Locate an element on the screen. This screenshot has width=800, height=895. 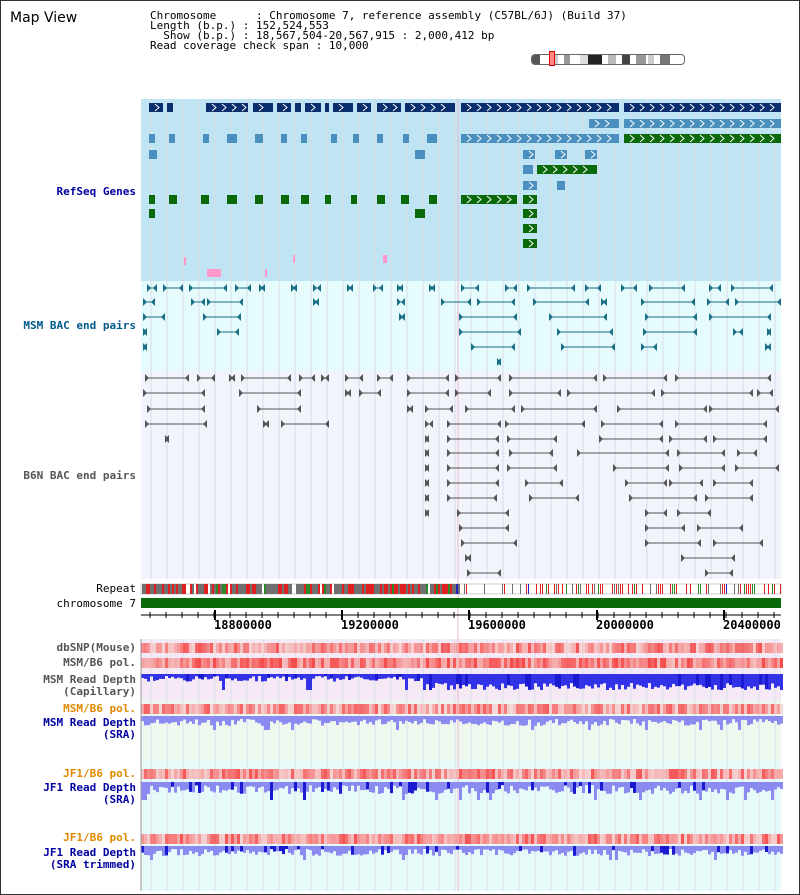
track-label-dbsnp: dbSNP(Mouse) is located at coordinates (96, 647).